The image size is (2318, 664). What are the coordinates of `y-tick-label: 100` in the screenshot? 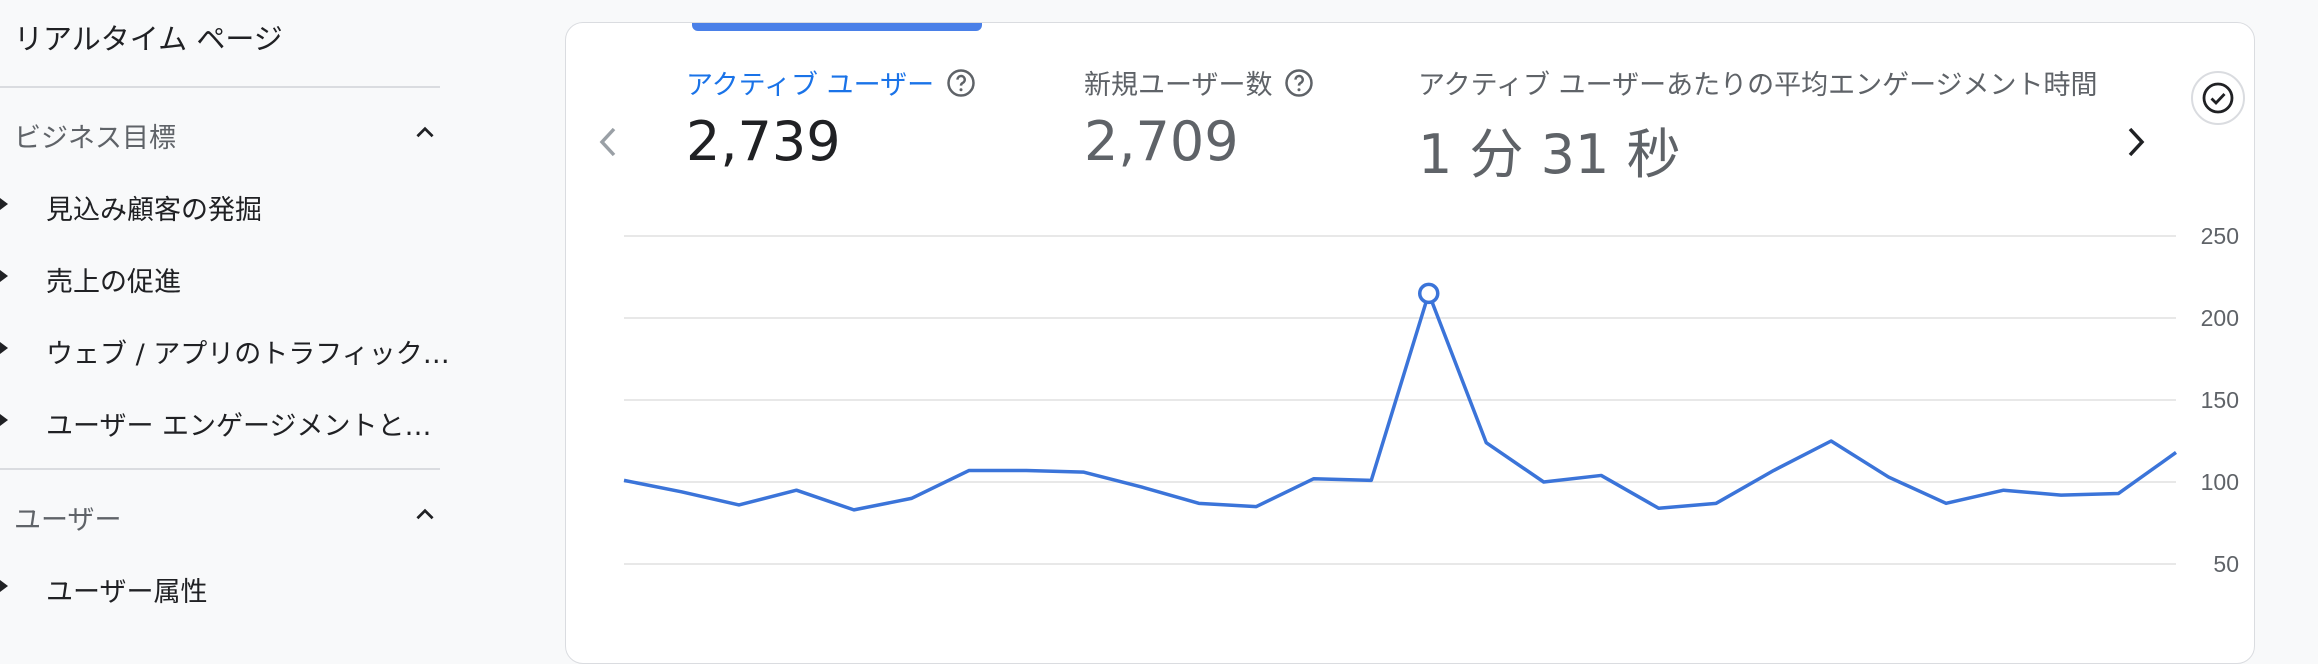 It's located at (2220, 482).